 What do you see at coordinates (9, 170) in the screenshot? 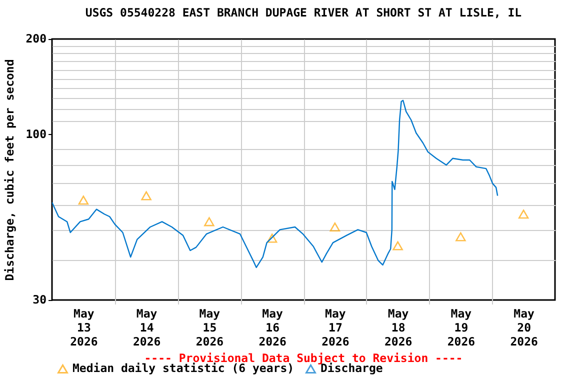
I see `y-axis-title: Discharge, cubic feet per second` at bounding box center [9, 170].